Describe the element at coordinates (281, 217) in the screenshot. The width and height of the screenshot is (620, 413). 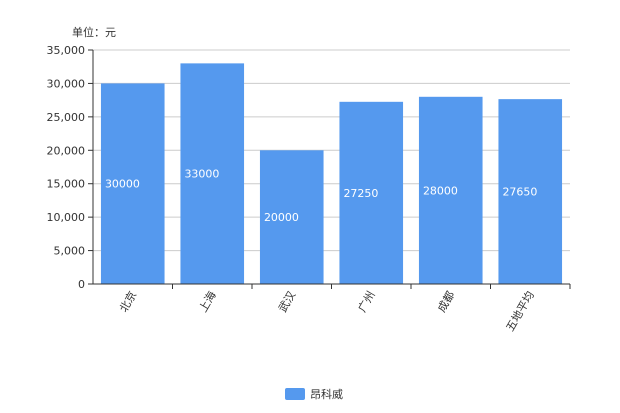
I see `data-label: 20000` at that location.